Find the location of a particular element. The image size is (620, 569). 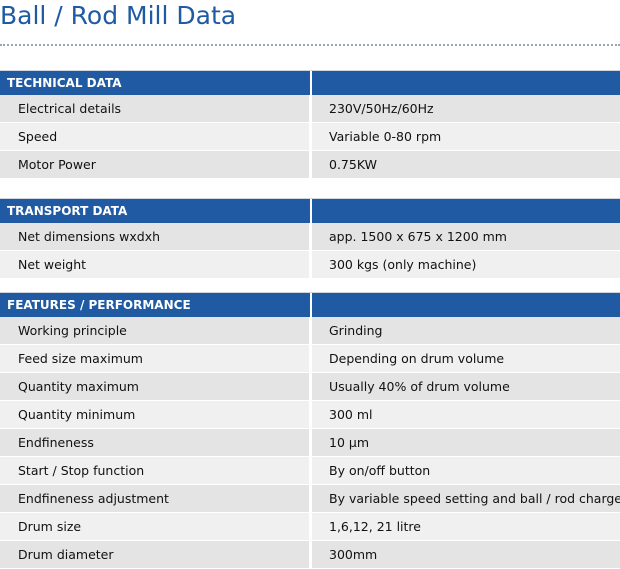

table-row: Drum size 1,6,12, 21 litre is located at coordinates (310, 527).